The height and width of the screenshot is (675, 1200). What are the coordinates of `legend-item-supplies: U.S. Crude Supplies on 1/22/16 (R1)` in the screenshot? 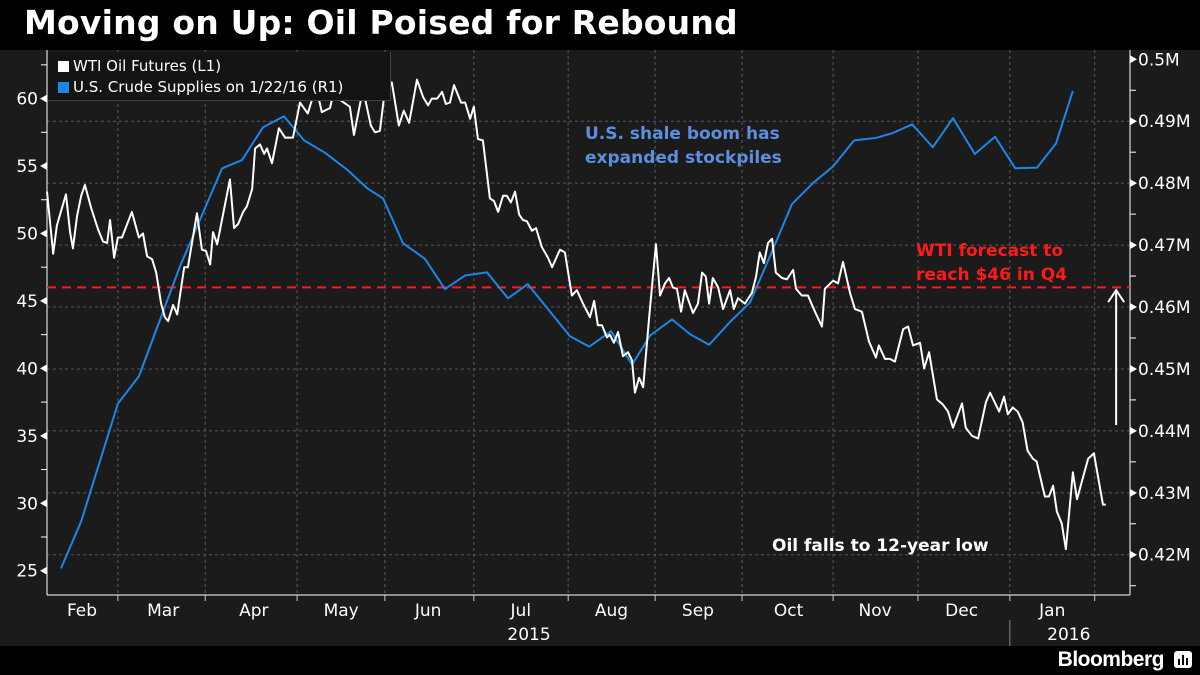 It's located at (200, 87).